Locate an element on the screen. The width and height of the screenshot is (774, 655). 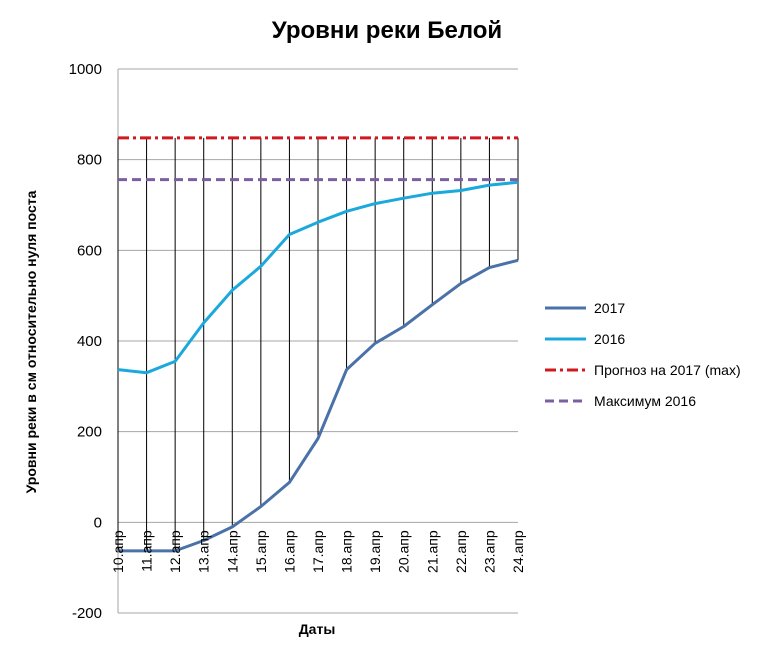
x-tick-label: 19.апр is located at coordinates (375, 551).